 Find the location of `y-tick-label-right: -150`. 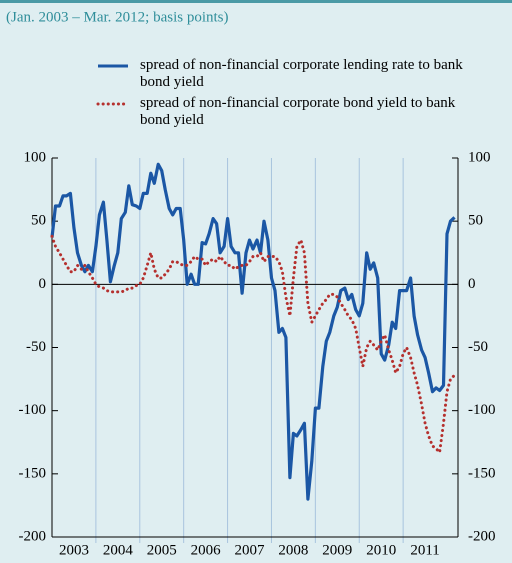

y-tick-label-right: -150 is located at coordinates (482, 473).